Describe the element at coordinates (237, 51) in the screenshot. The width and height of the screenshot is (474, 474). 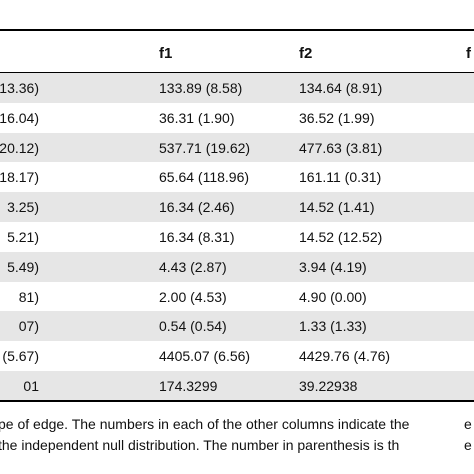
I see `table-header-row: f1 f2 f` at that location.